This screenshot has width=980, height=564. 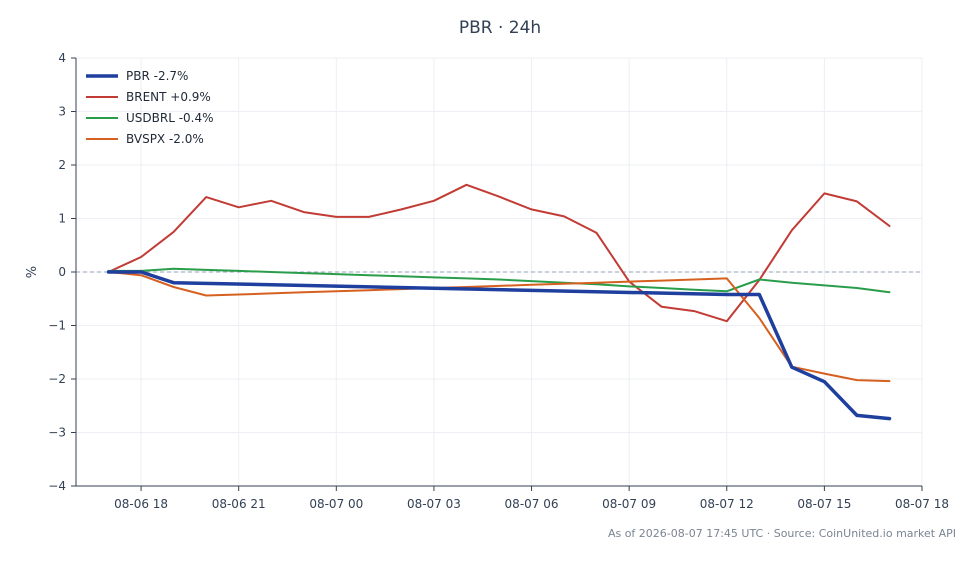 I want to click on x-tick-label: 08-07 09, so click(x=629, y=504).